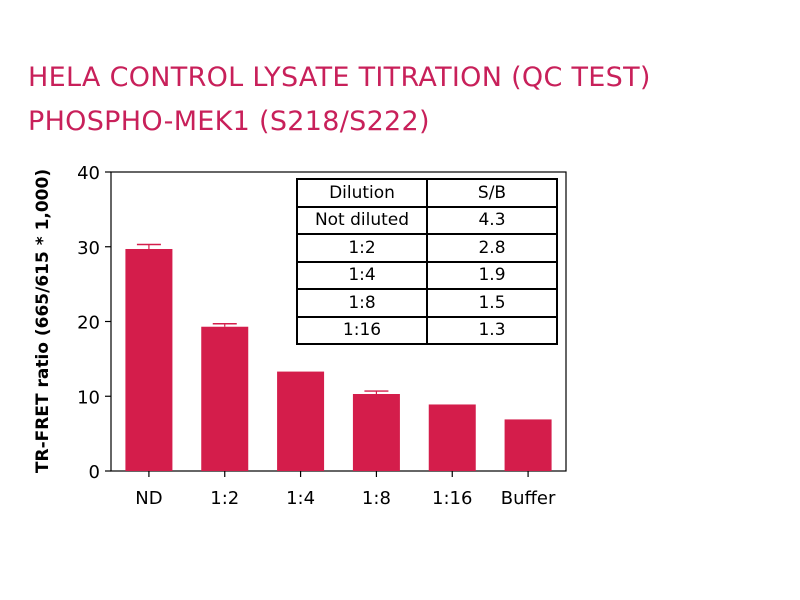 Image resolution: width=800 pixels, height=600 pixels. Describe the element at coordinates (362, 220) in the screenshot. I see `table-cell-dilution: Not diluted` at that location.